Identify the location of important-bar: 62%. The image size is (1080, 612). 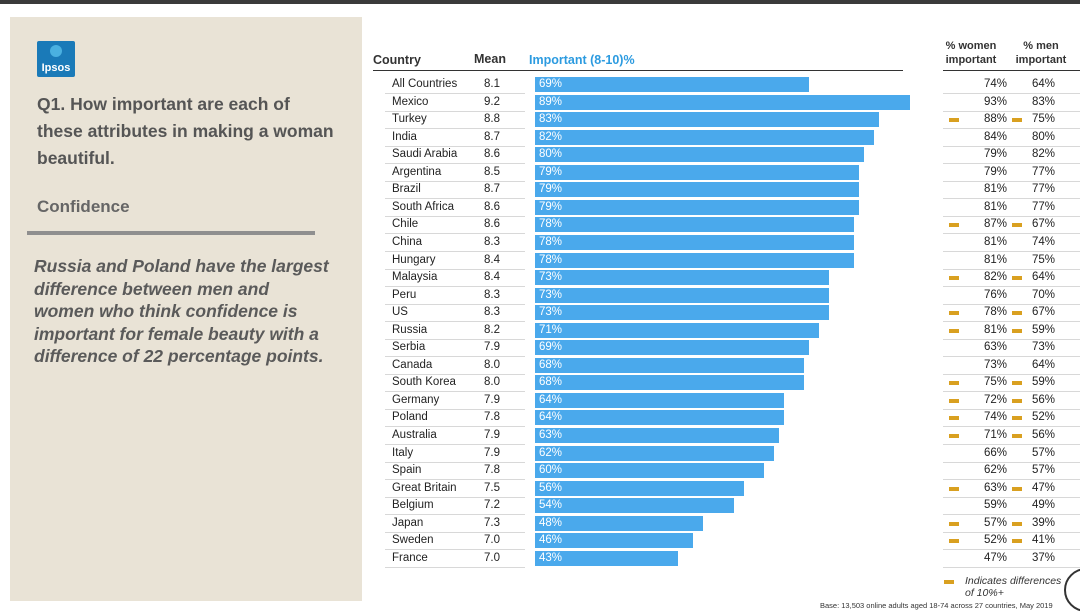
(654, 453).